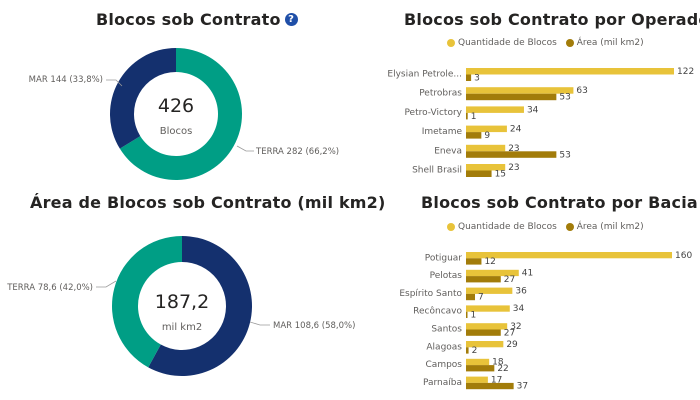  I want to click on category-label: Espírito Santo, so click(430, 294).